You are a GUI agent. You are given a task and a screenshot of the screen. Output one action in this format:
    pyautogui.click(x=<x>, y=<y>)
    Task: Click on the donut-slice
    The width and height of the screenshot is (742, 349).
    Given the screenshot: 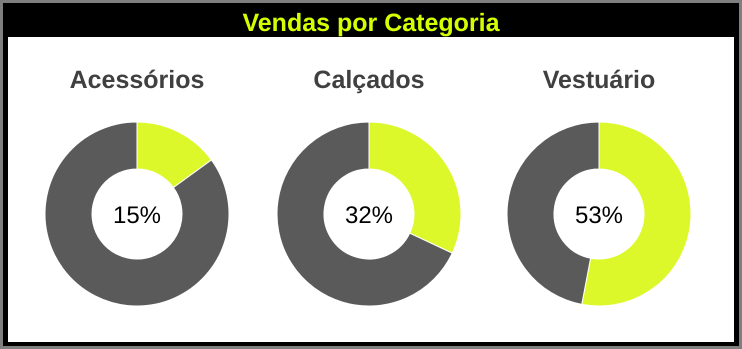 What is the action you would take?
    pyautogui.click(x=137, y=214)
    